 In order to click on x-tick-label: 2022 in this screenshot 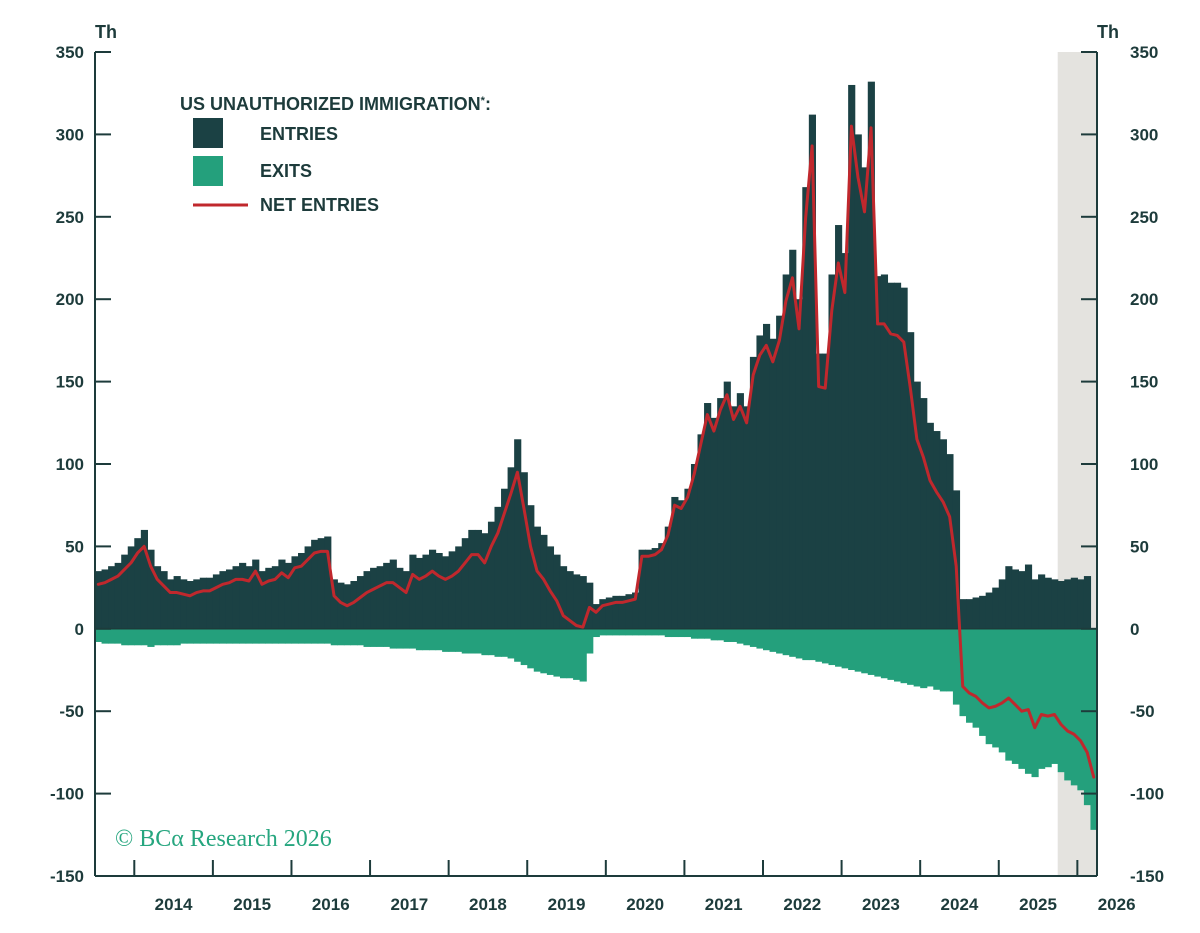, I will do `click(802, 904)`.